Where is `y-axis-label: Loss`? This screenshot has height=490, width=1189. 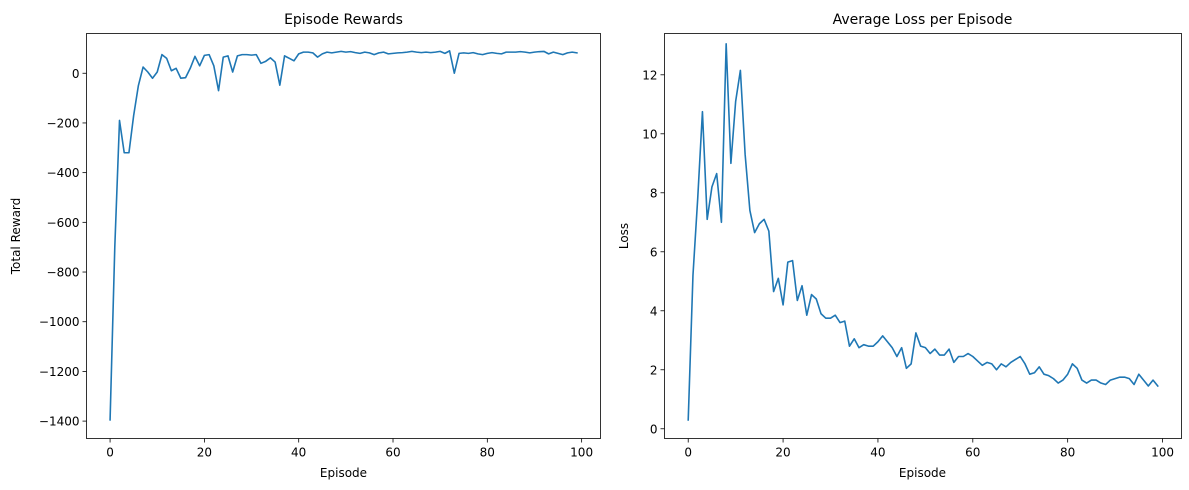
y-axis-label: Loss is located at coordinates (624, 236).